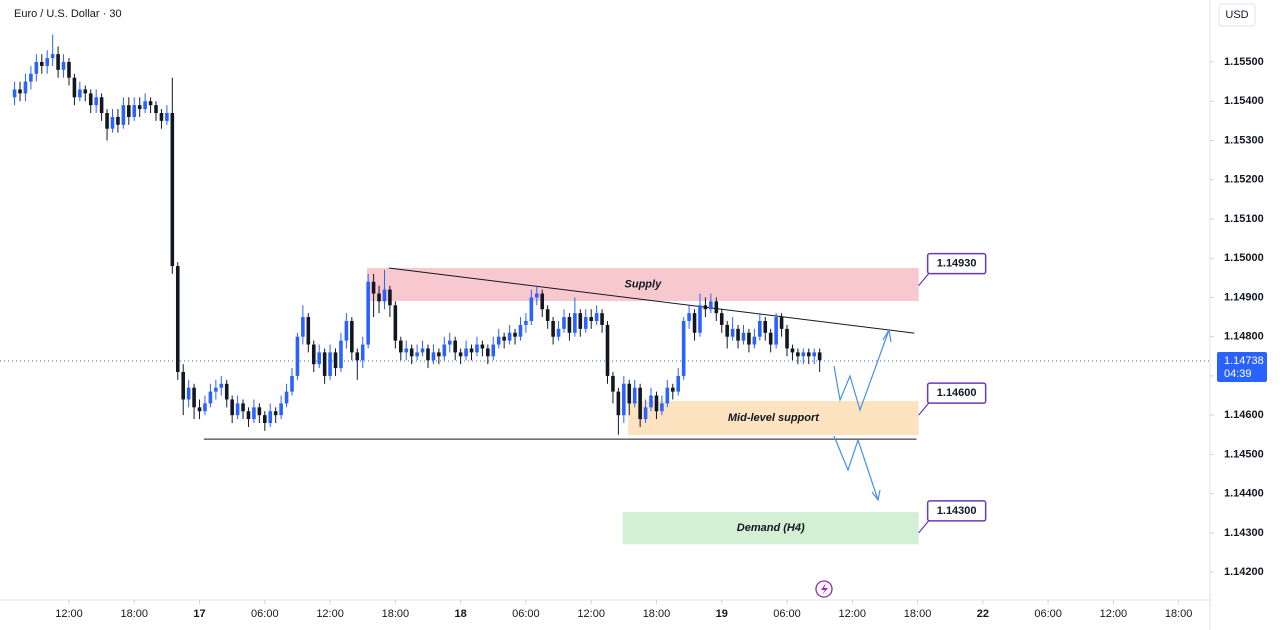 Image resolution: width=1280 pixels, height=630 pixels. I want to click on y-tick-label: 1.14600, so click(1244, 415).